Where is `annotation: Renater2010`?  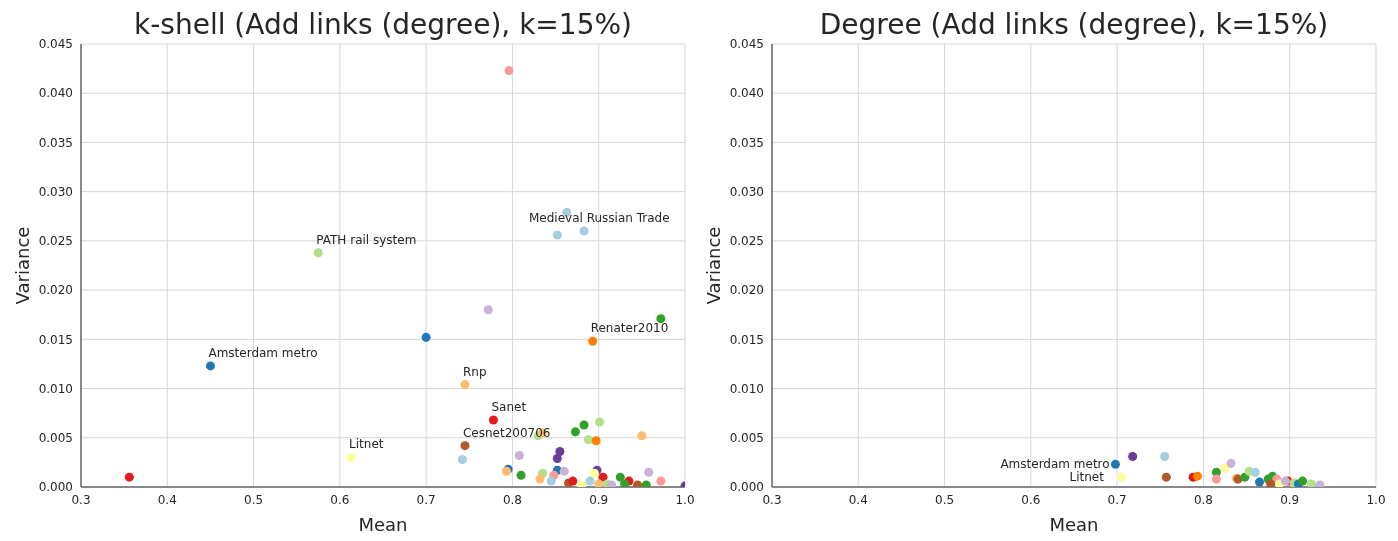
annotation: Renater2010 is located at coordinates (629, 328).